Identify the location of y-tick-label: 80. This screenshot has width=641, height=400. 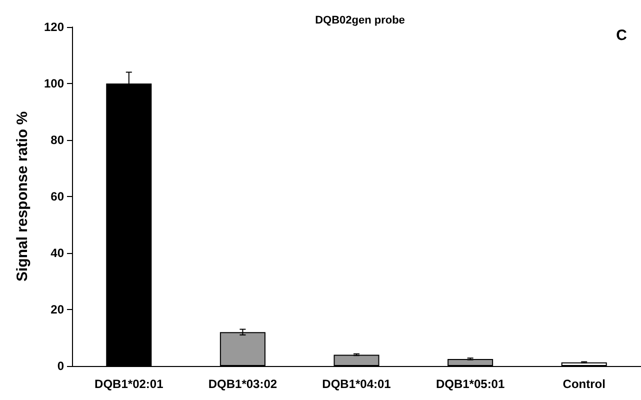
(57, 140).